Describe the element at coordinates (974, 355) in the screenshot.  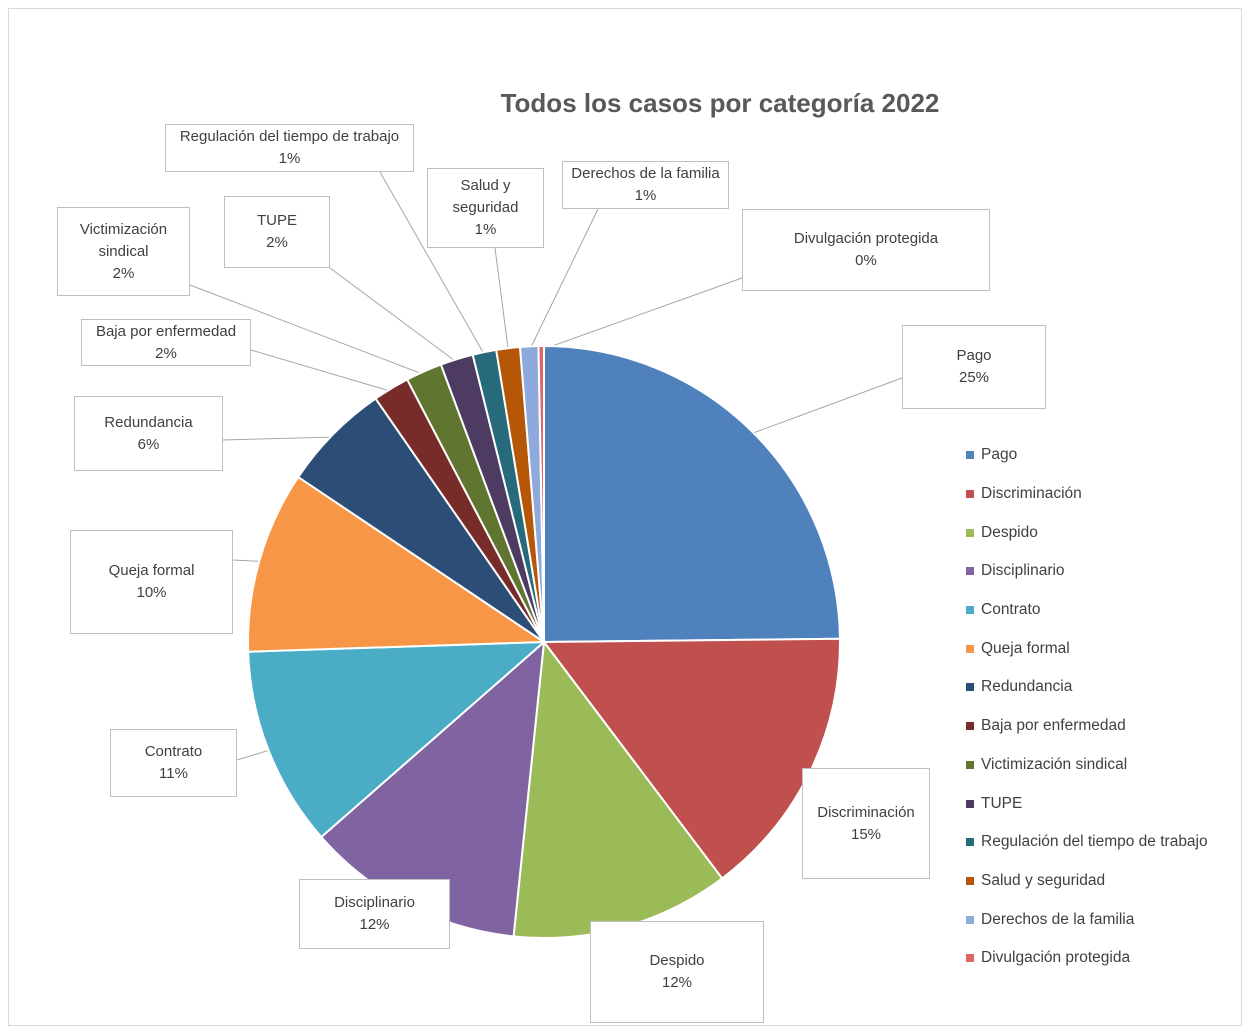
I see `data-label-name: Pago` at that location.